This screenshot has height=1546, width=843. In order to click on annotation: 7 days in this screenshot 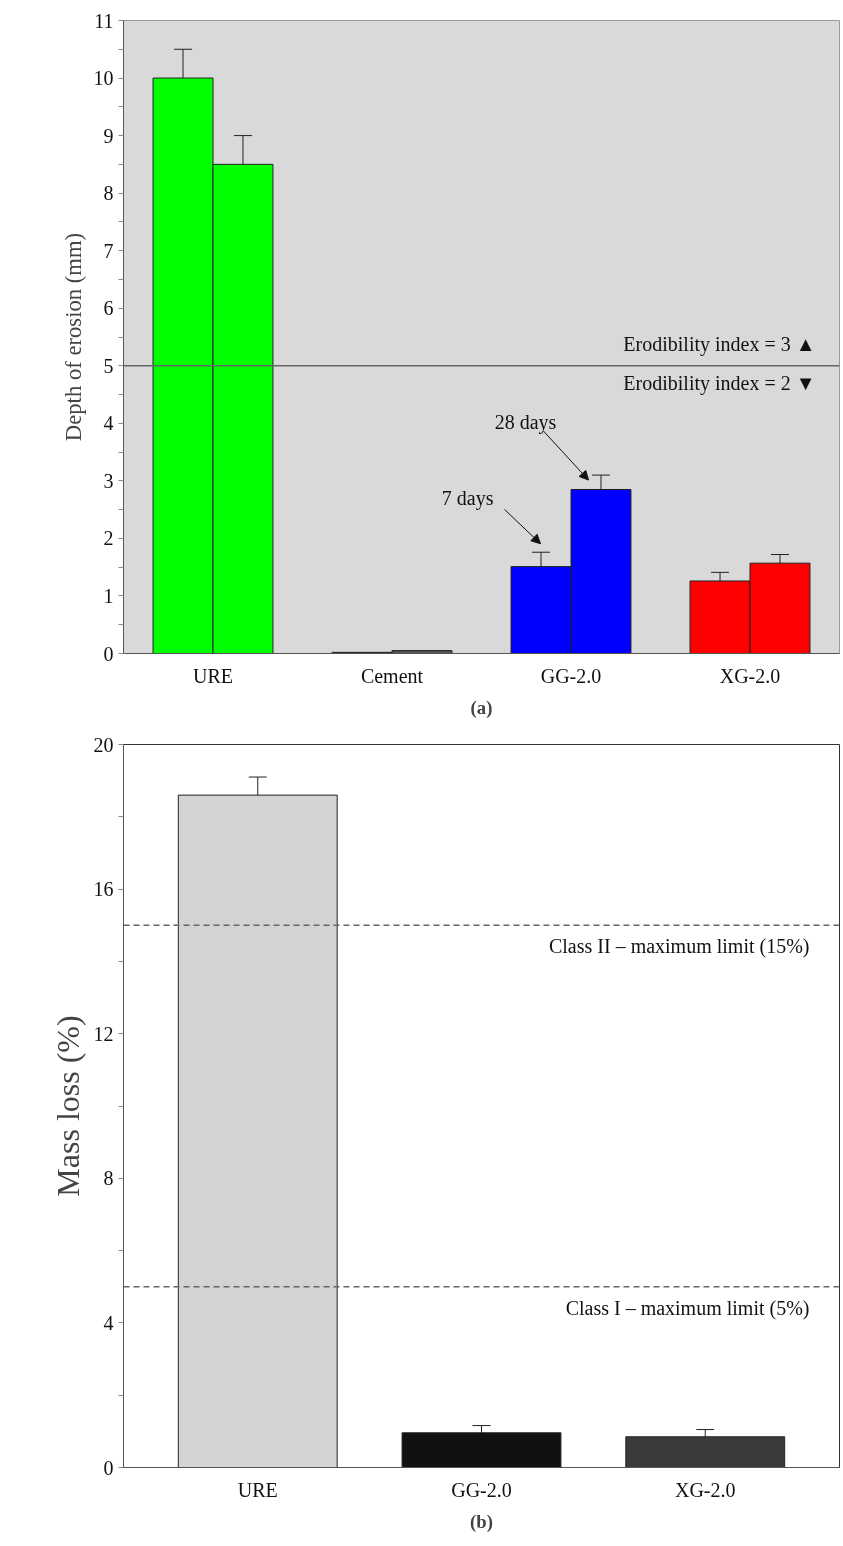, I will do `click(467, 498)`.